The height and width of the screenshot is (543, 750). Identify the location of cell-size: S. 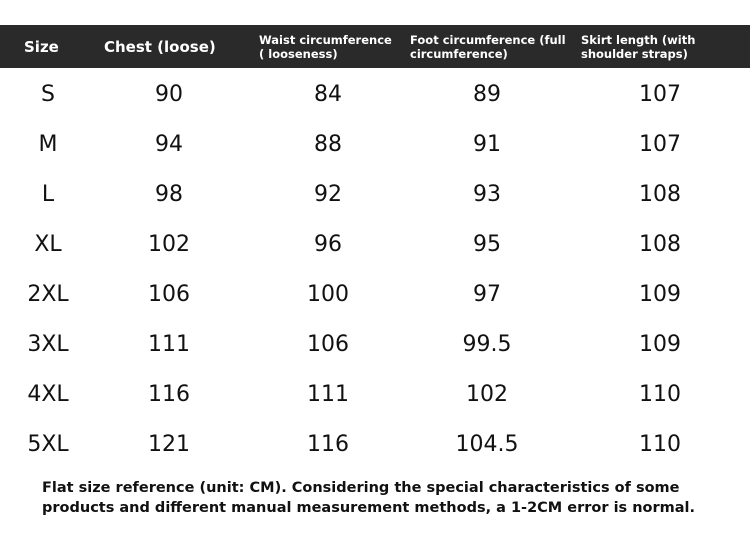
(48, 94).